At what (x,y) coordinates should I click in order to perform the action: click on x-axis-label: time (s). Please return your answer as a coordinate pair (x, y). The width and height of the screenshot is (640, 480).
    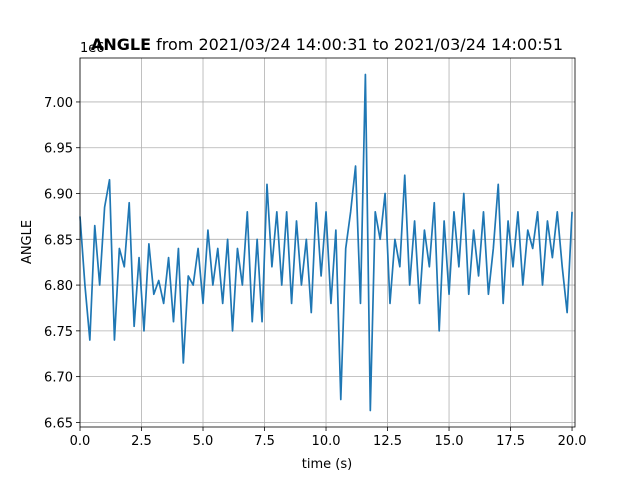
    Looking at the image, I should click on (327, 464).